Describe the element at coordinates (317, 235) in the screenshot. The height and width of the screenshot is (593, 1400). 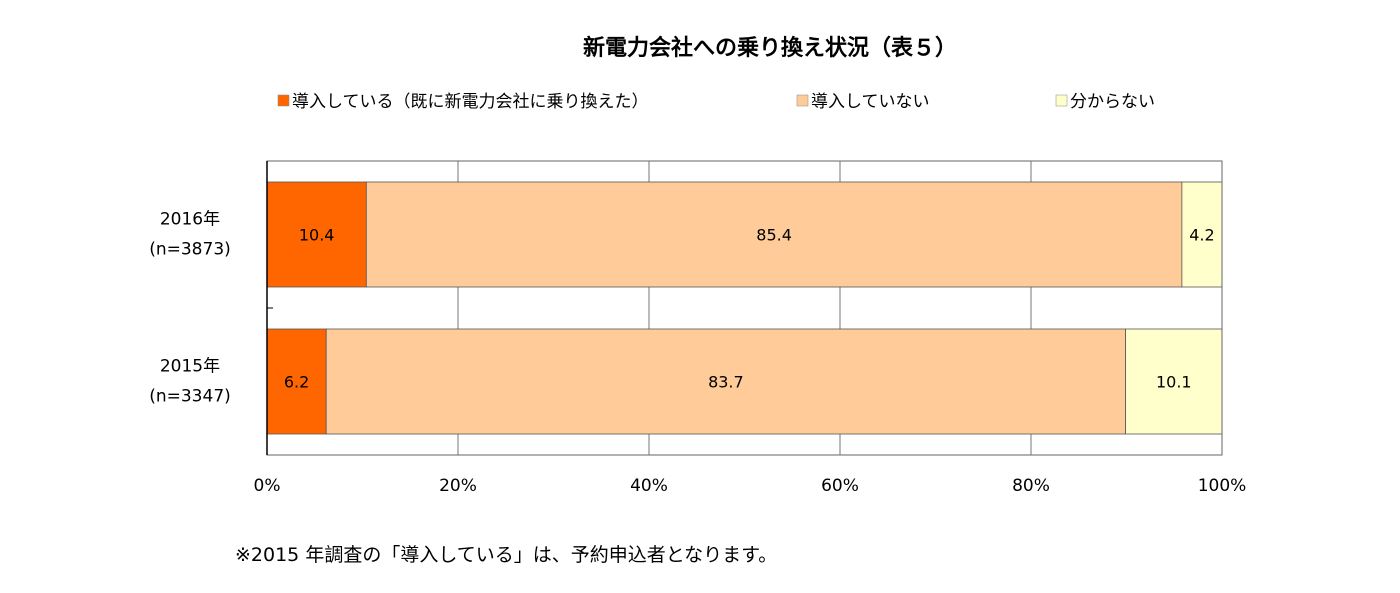
I see `data-label: 10.4` at that location.